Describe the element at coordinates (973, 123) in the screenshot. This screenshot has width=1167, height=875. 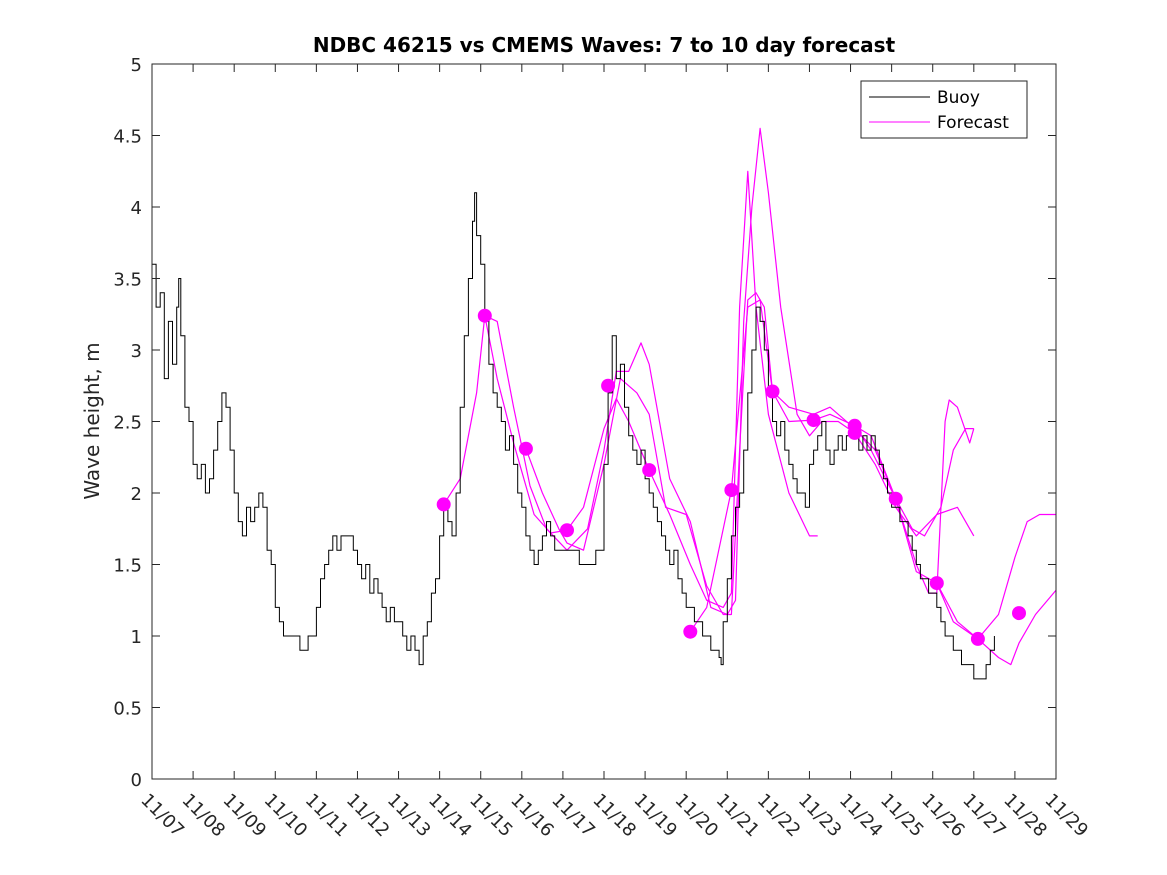
I see `legend-forecast-label: Forecast` at that location.